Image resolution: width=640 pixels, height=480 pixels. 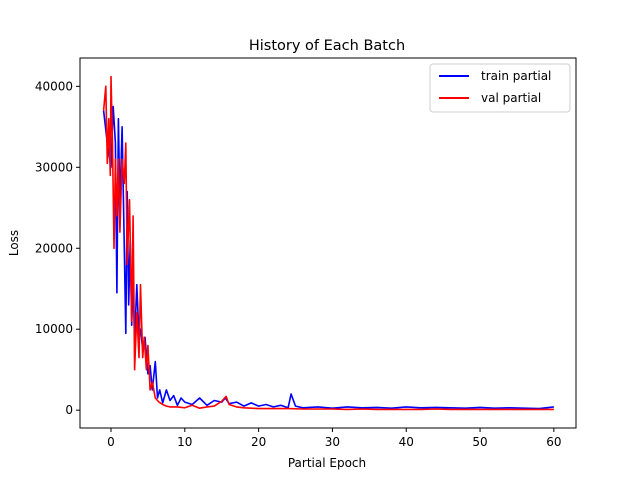 What do you see at coordinates (54, 248) in the screenshot?
I see `y-tick-label: 20000` at bounding box center [54, 248].